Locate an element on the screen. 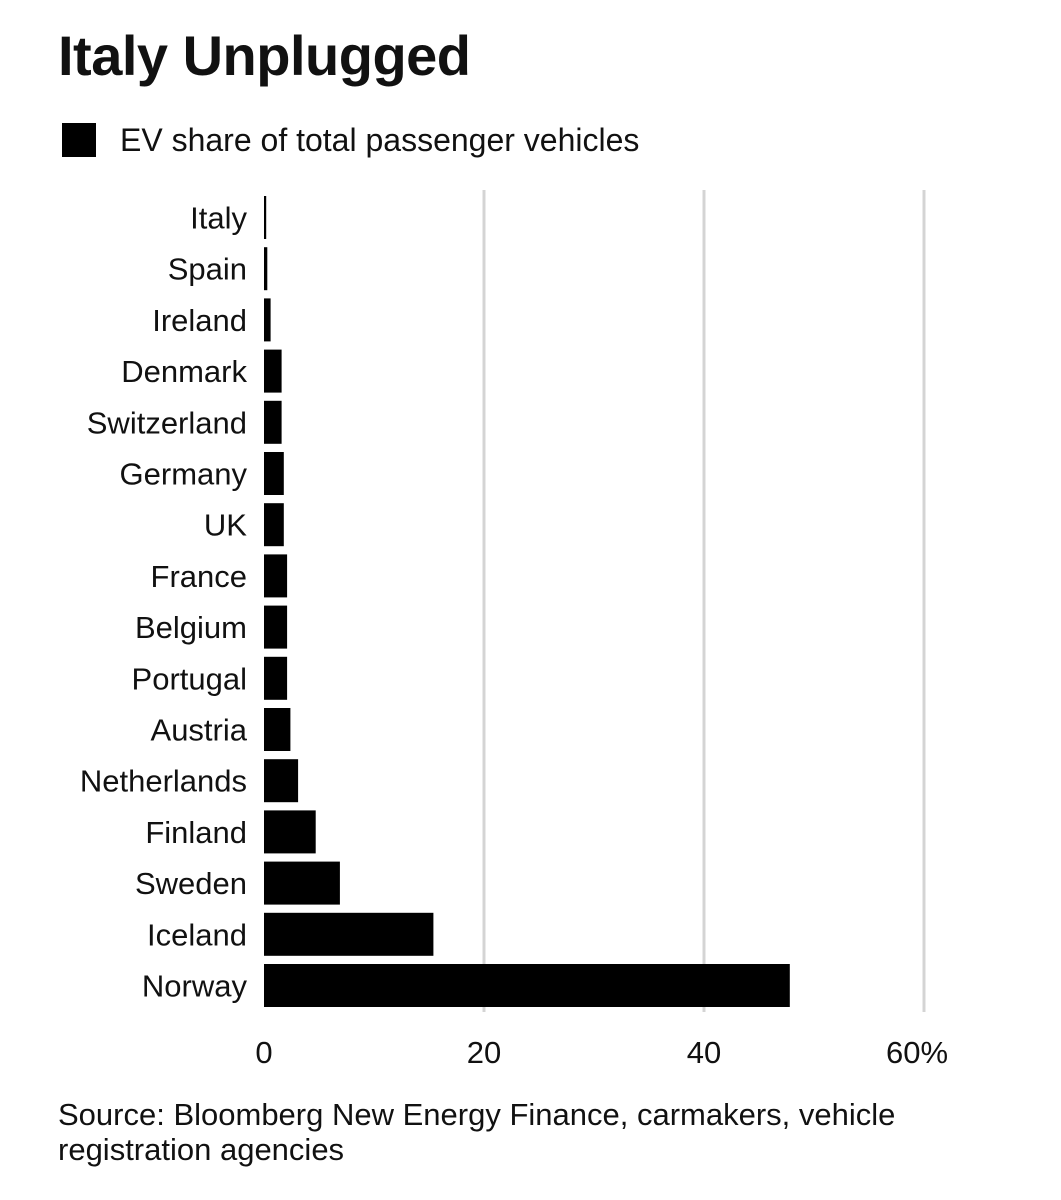 The image size is (1061, 1200). bar-italy is located at coordinates (265, 217).